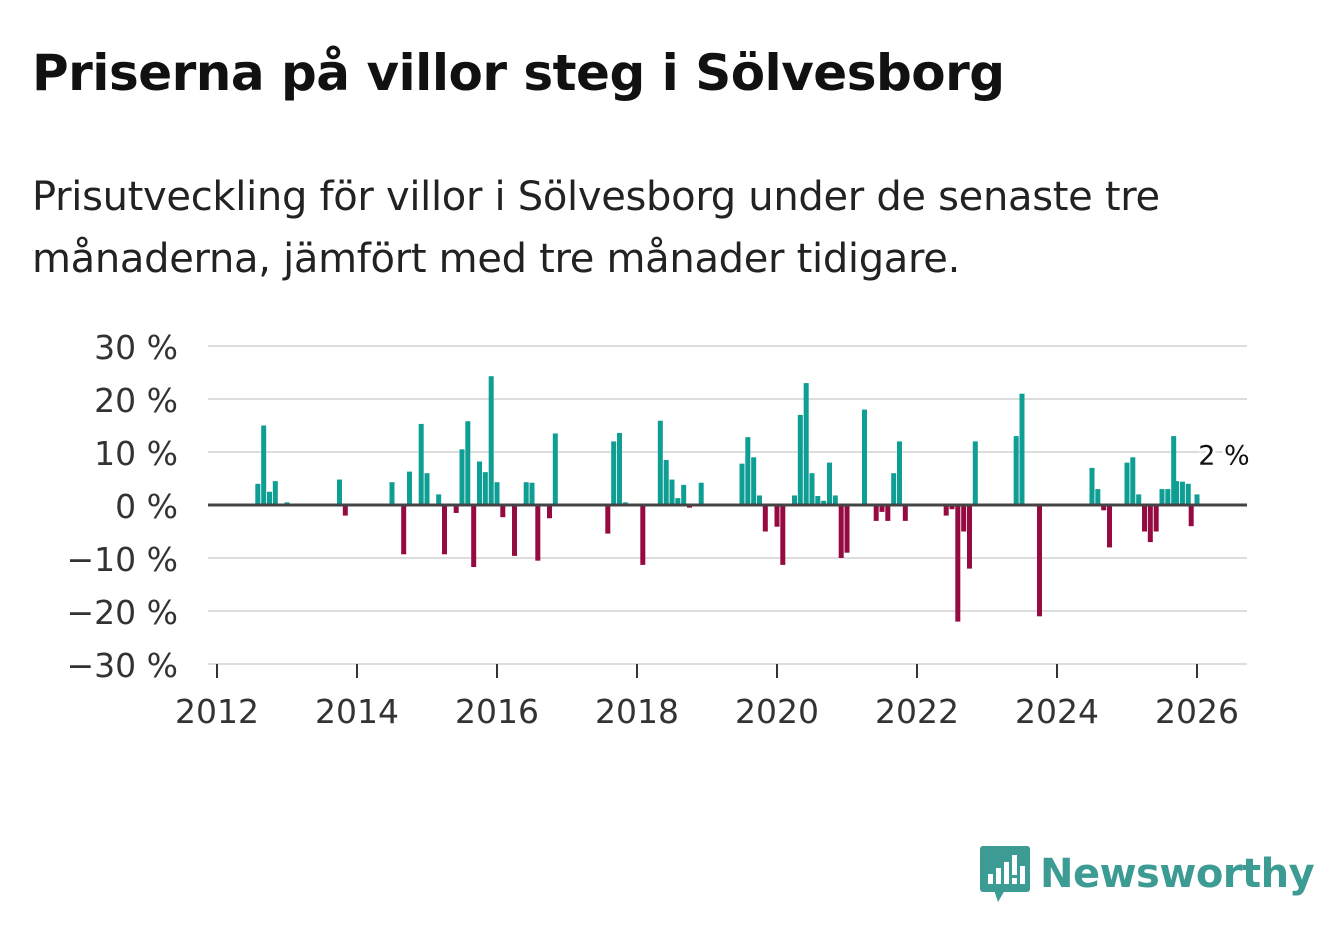 This screenshot has height=939, width=1322. Describe the element at coordinates (123, 665) in the screenshot. I see `y-tick-label: −30 %` at that location.